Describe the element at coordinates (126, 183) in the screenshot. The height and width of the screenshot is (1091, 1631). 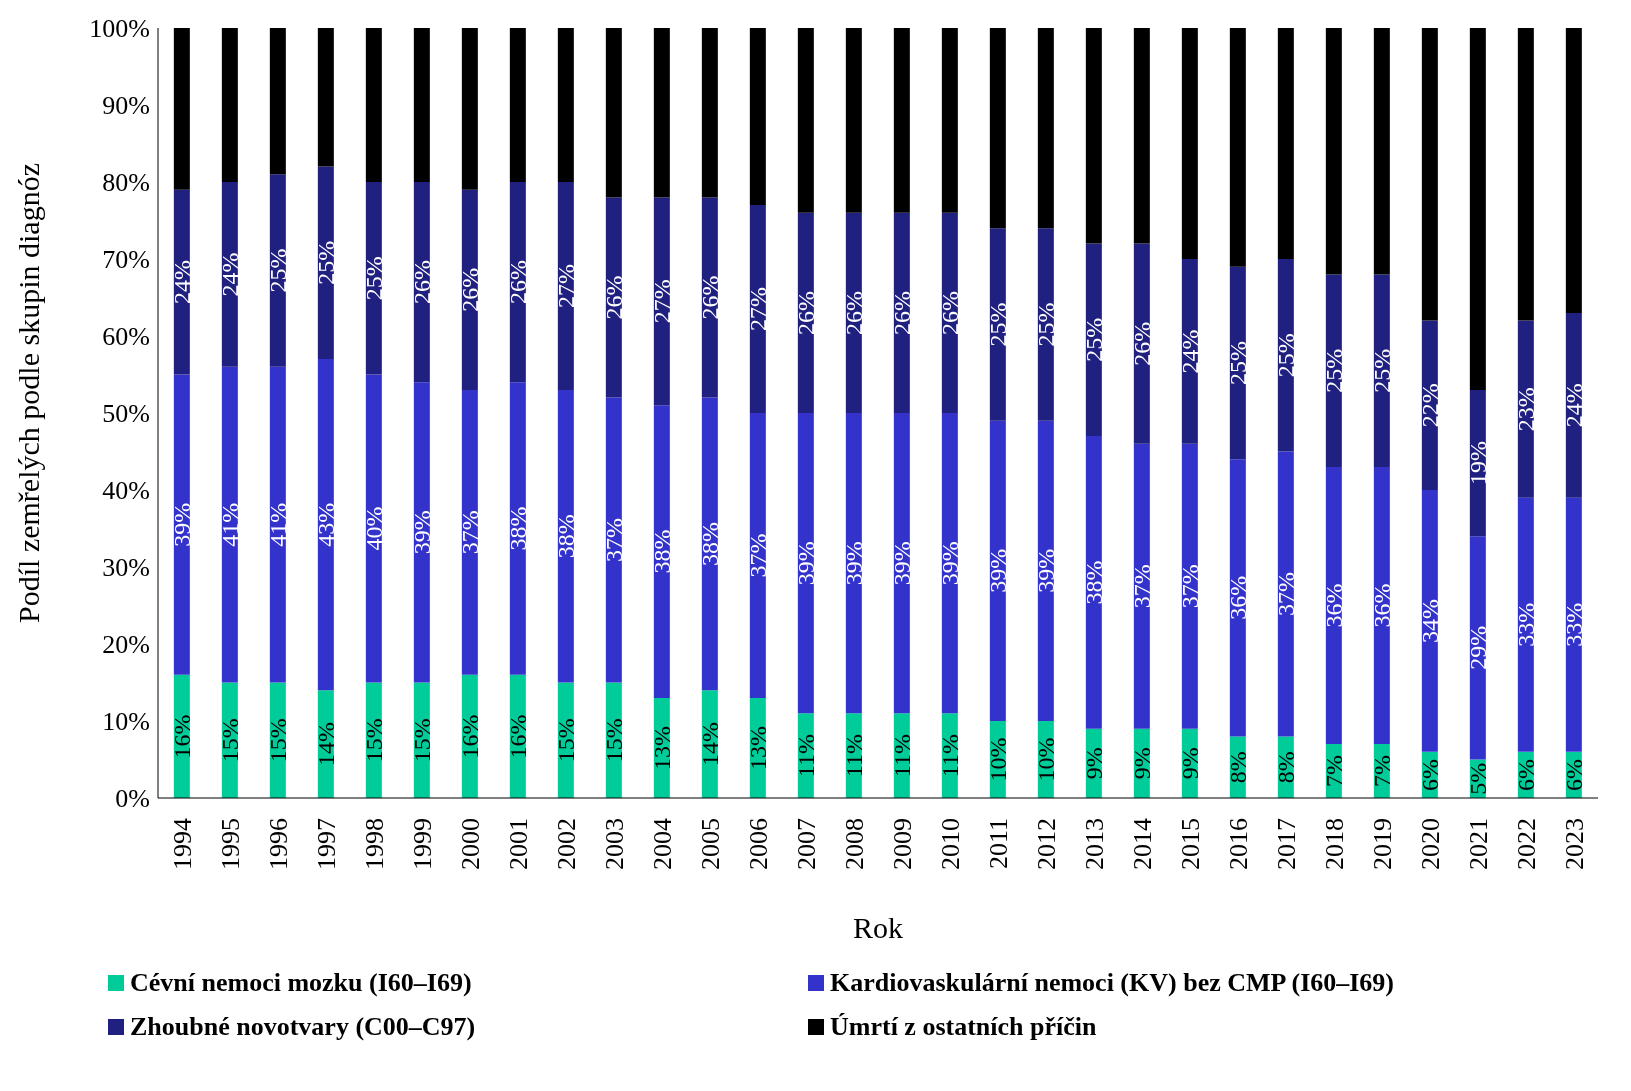
I see `y-tick-label: 80%` at that location.